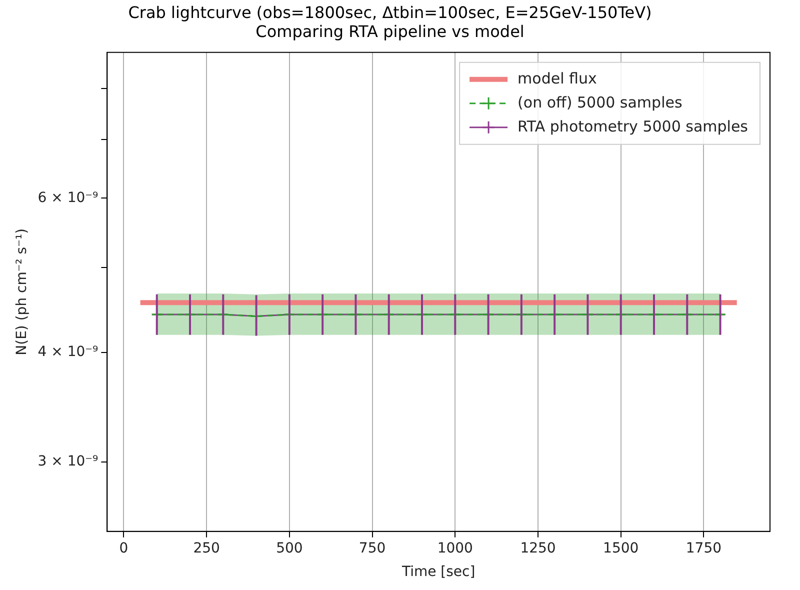  What do you see at coordinates (390, 31) in the screenshot?
I see `text: Comparing RTA pipeline vs model` at bounding box center [390, 31].